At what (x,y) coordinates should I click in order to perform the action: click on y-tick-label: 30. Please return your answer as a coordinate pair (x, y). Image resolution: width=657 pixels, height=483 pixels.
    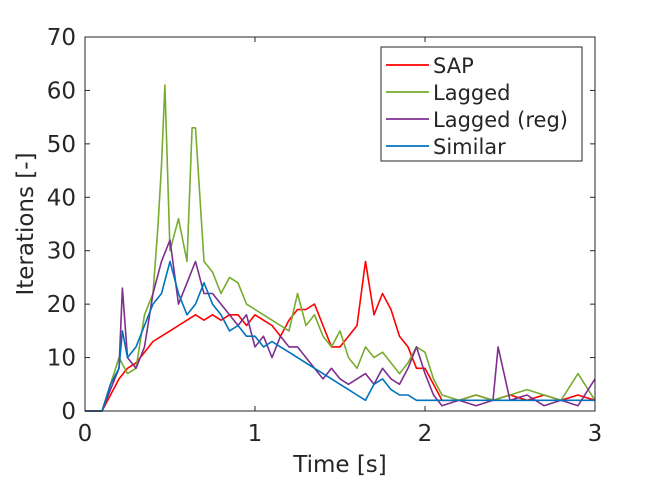
    Looking at the image, I should click on (61, 252).